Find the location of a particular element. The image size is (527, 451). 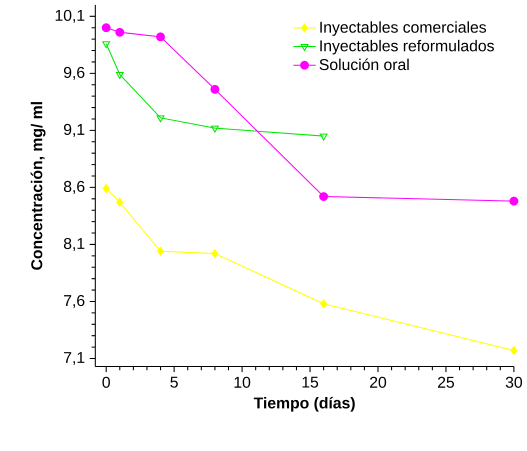

legend-label: Inyectables comerciales is located at coordinates (403, 28).